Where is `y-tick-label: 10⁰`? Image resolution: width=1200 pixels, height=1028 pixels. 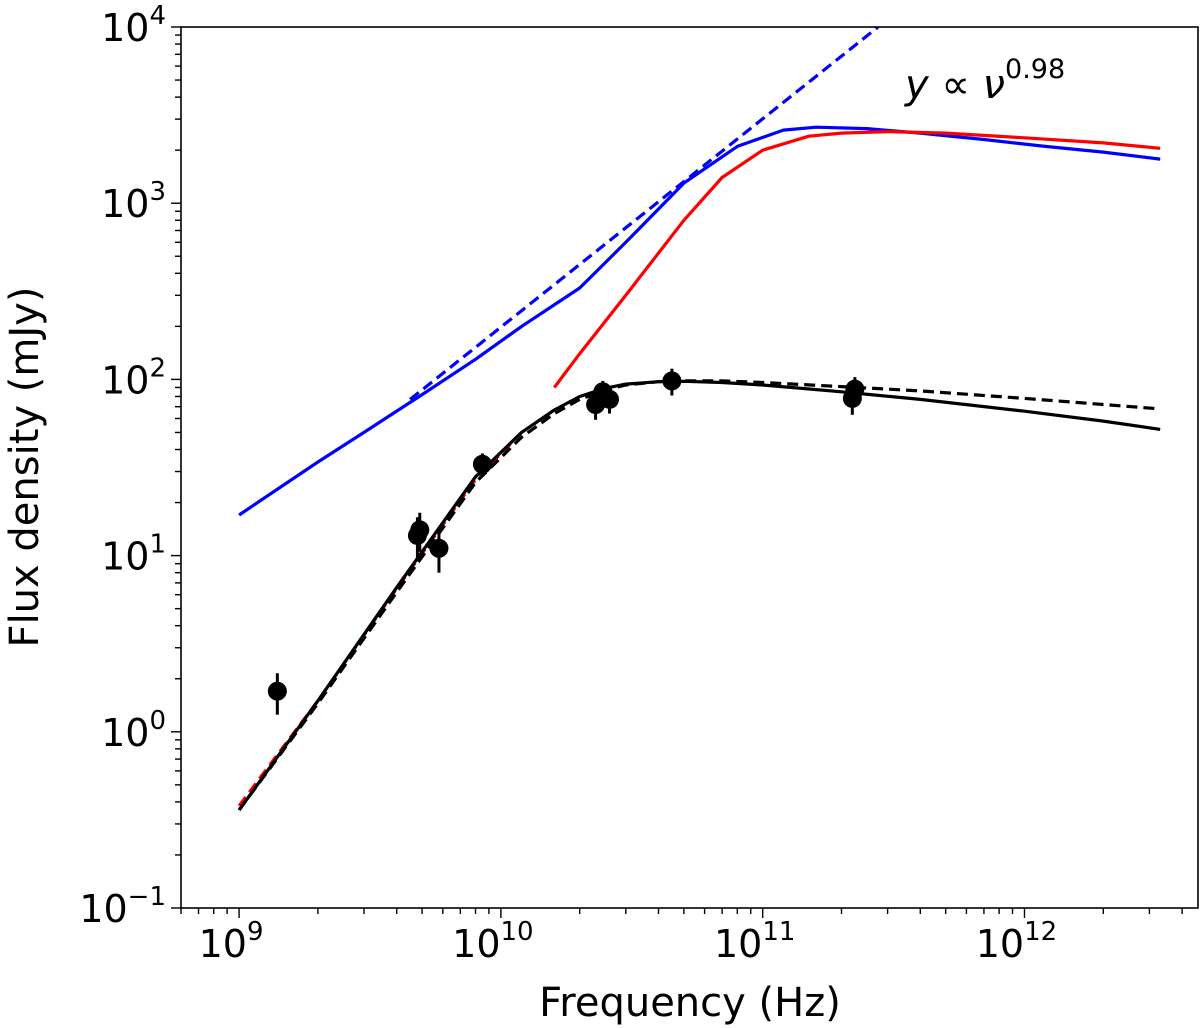
y-tick-label: 10⁰ is located at coordinates (133, 730).